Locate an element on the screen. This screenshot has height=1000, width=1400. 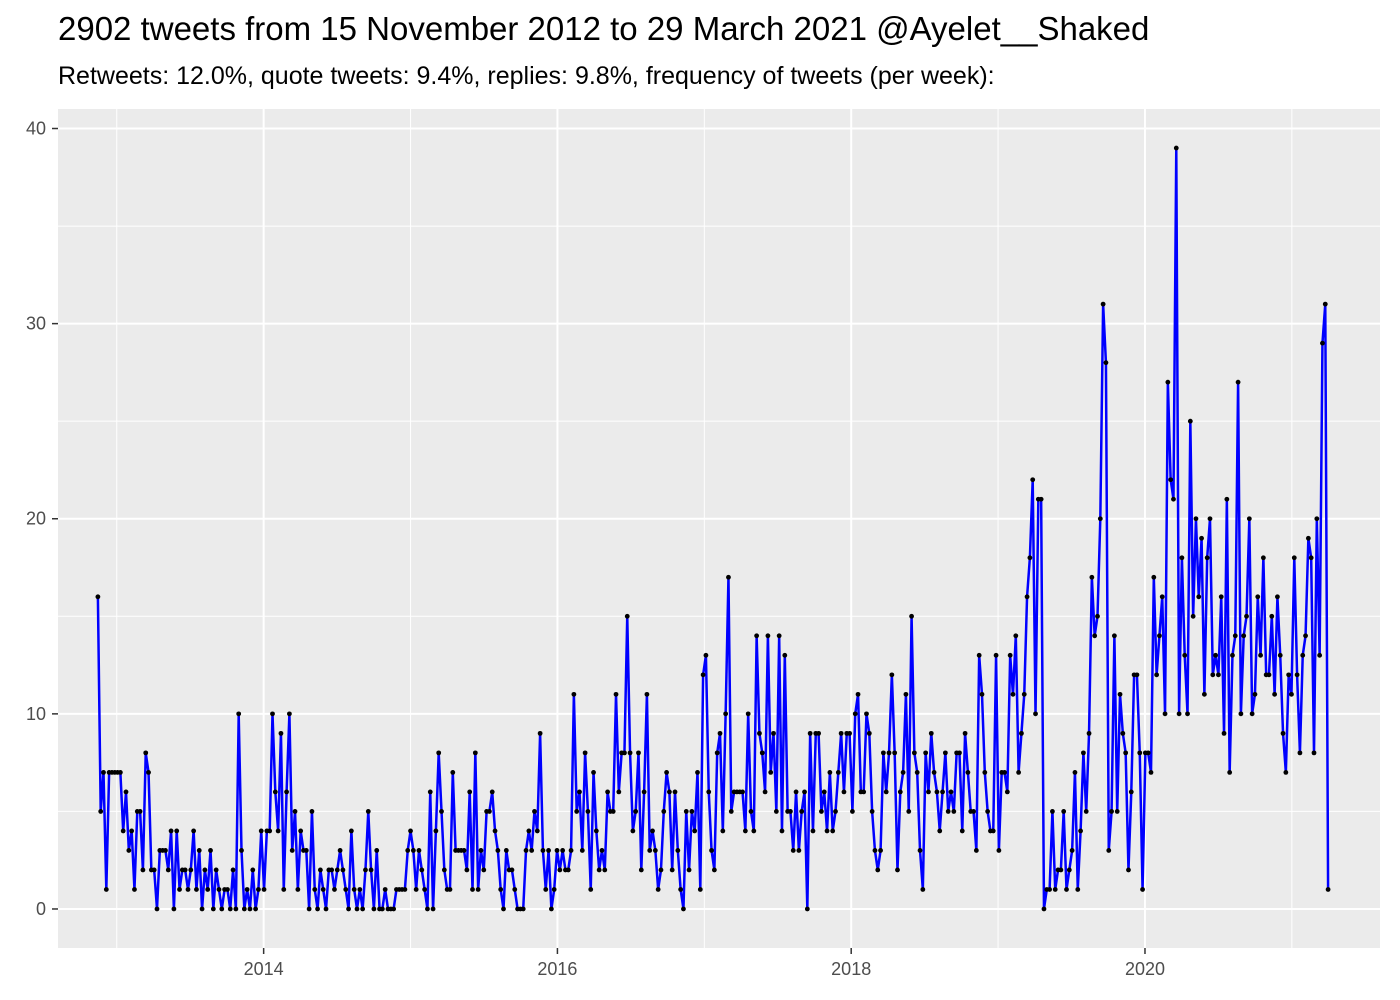
x-tick-label: 2020 is located at coordinates (1145, 969).